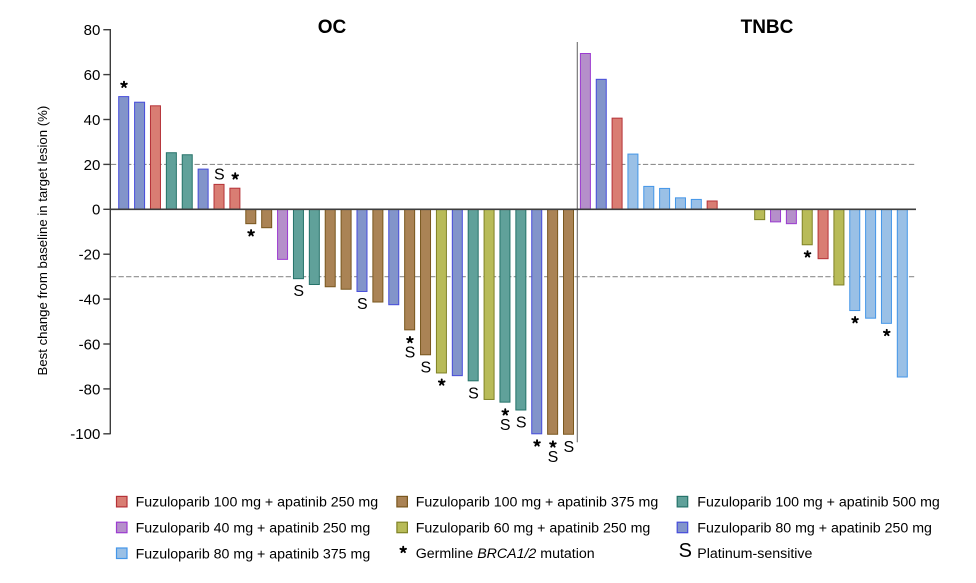  What do you see at coordinates (253, 554) in the screenshot?
I see `svg-text:Fuzuloparib 80 mg + apatinib 3: Fuzuloparib 80 mg + apatinib 375 mg` at bounding box center [253, 554].